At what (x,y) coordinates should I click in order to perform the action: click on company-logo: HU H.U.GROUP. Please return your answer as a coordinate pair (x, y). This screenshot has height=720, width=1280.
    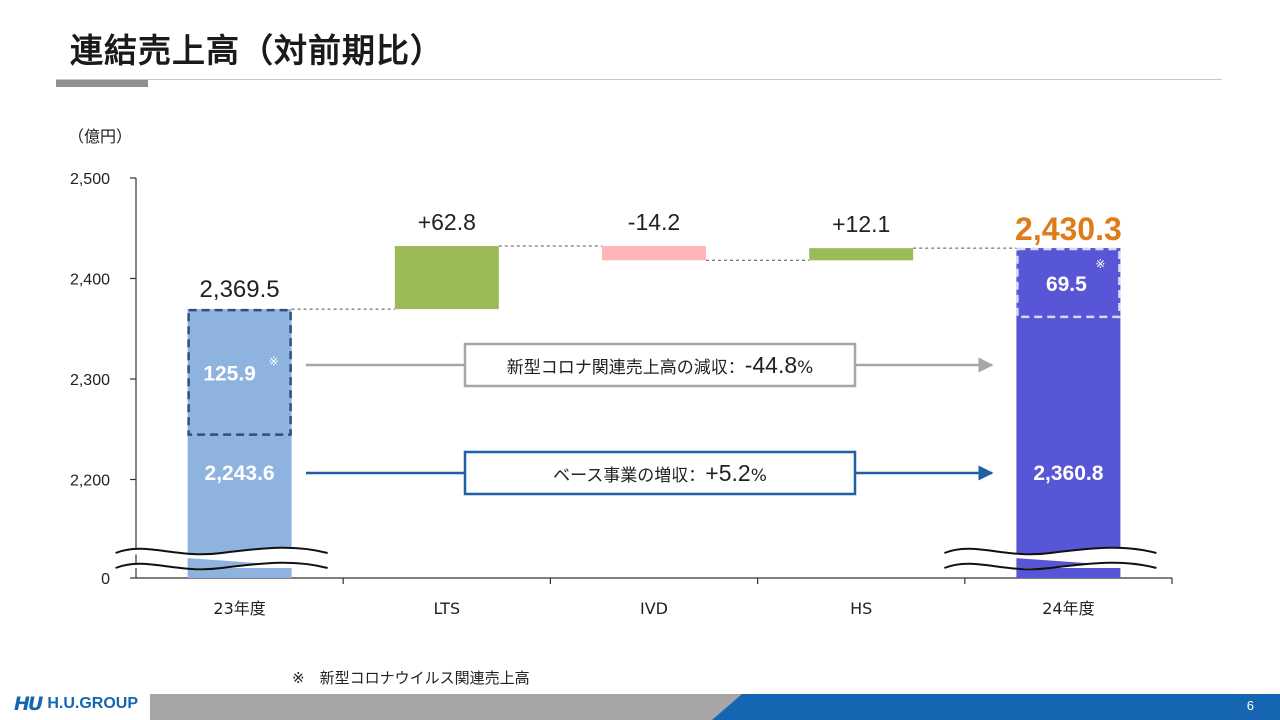
    Looking at the image, I should click on (76, 704).